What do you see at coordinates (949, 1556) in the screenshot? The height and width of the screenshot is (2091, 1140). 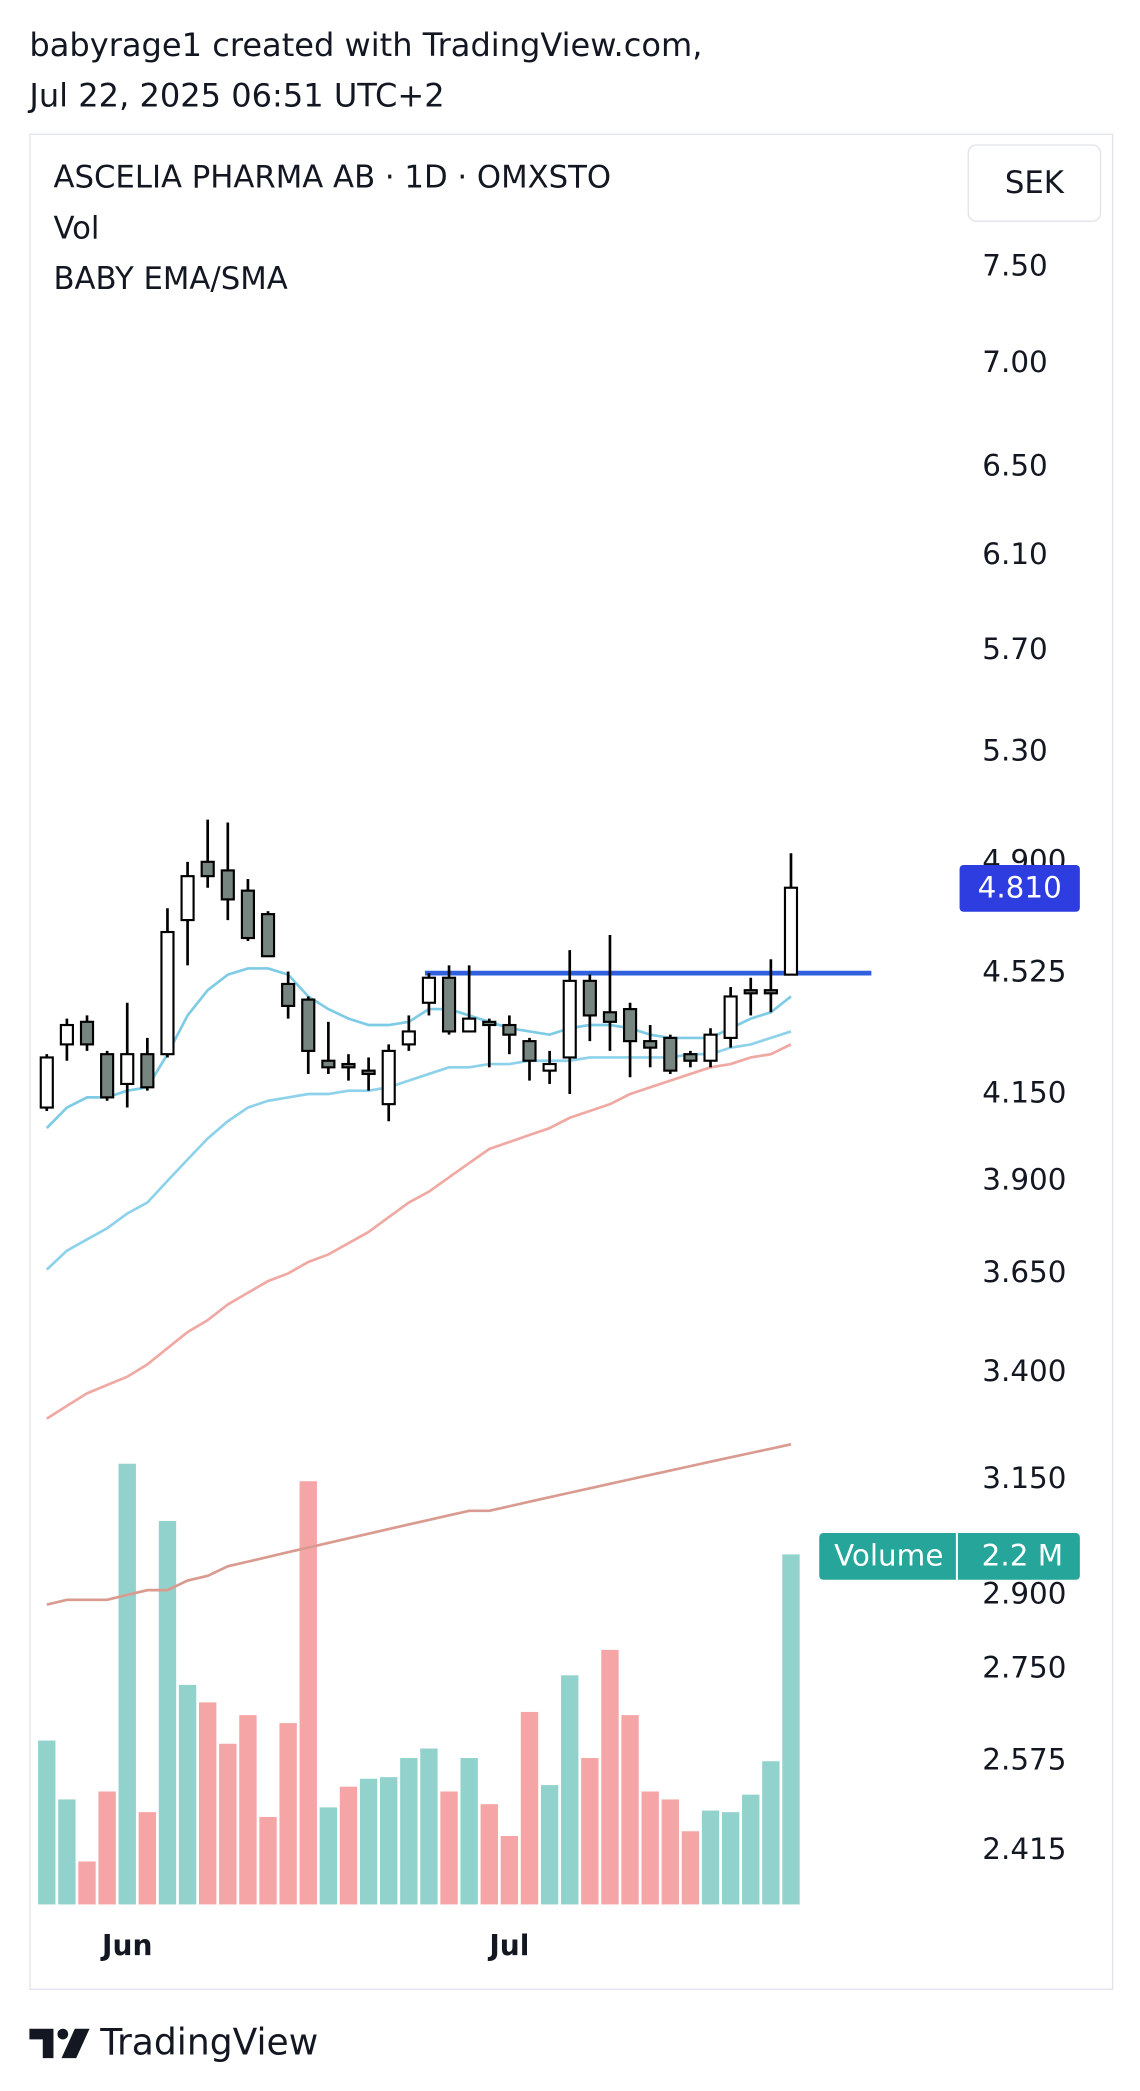 I see `volume-tag` at bounding box center [949, 1556].